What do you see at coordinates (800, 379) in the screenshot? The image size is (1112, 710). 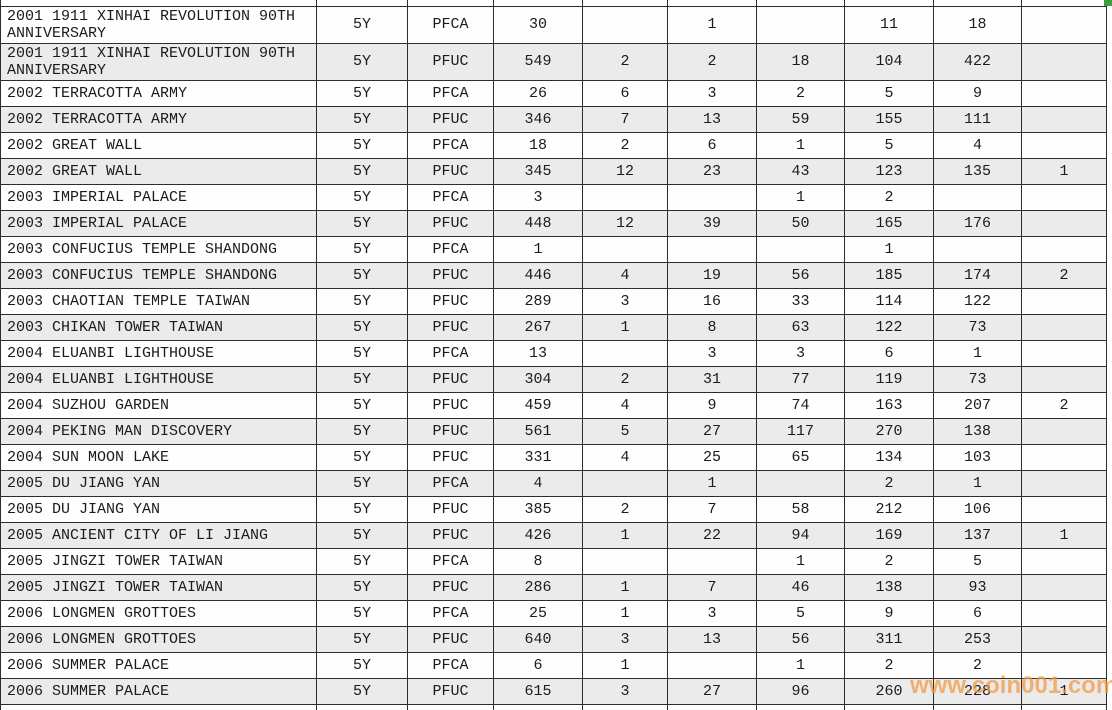 I see `grade-count-cell: 77` at bounding box center [800, 379].